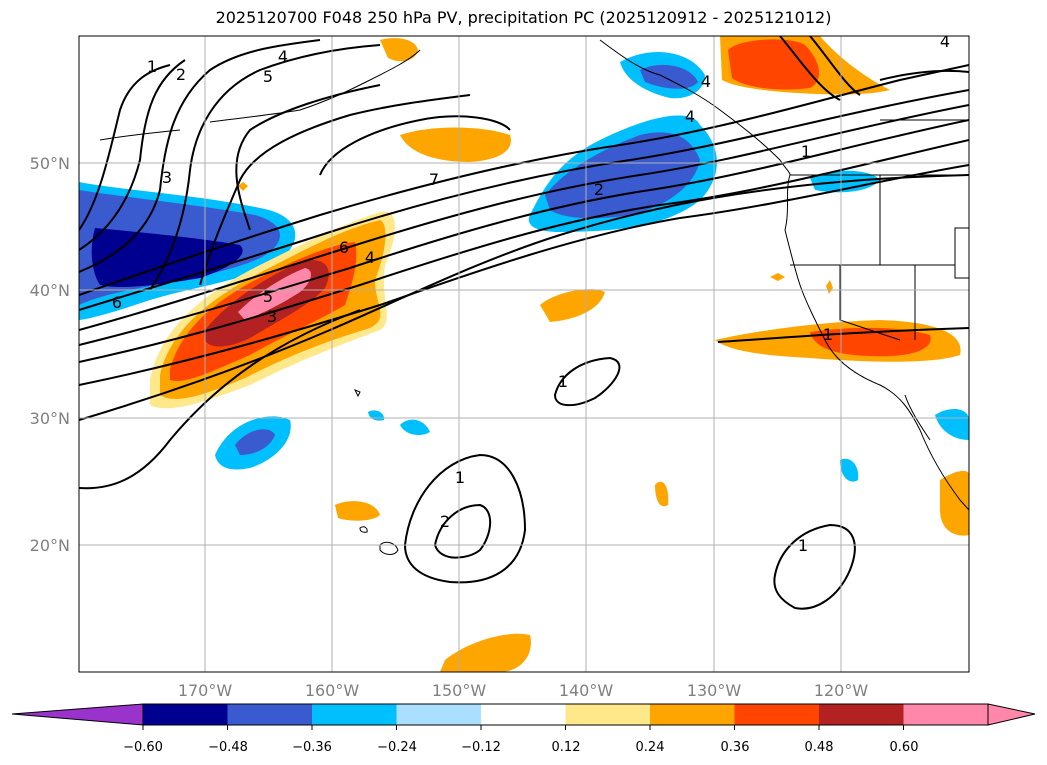 This screenshot has width=1047, height=765. Describe the element at coordinates (399, 50) in the screenshot. I see `positive-precip-patch-aleutians` at that location.